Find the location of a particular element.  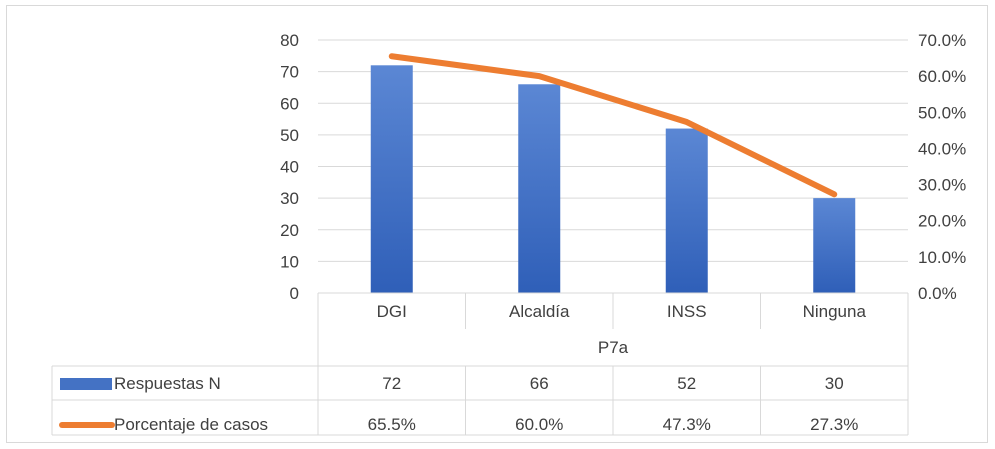

y-right-tick-label: 10.0% is located at coordinates (942, 257).